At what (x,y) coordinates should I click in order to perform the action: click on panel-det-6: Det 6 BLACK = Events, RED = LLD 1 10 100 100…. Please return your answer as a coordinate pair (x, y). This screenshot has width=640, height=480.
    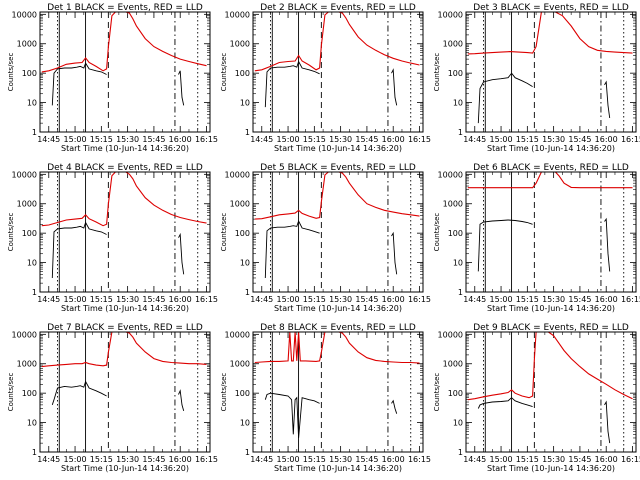
    Looking at the image, I should click on (536, 238).